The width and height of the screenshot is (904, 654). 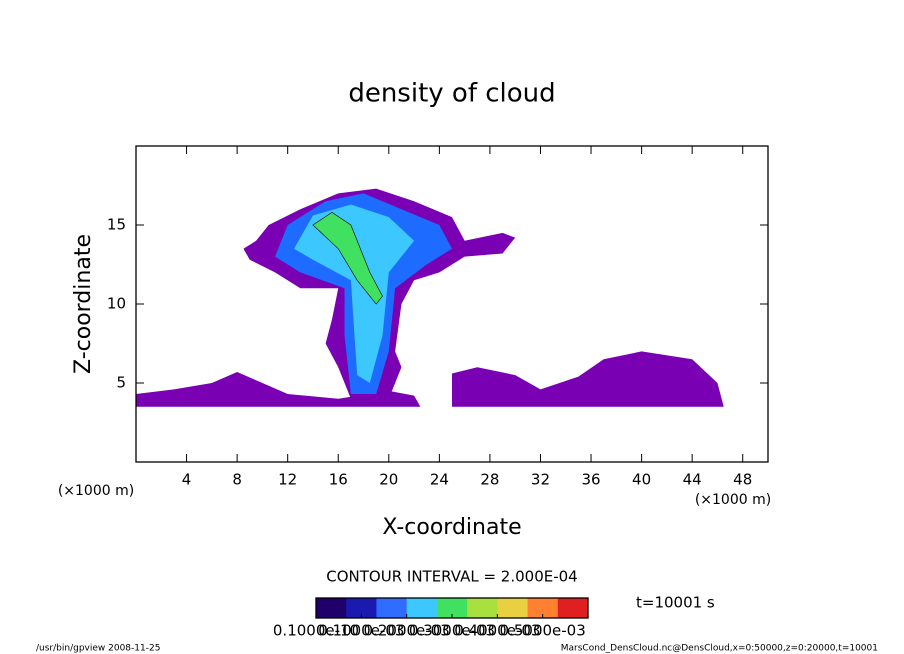 What do you see at coordinates (451, 527) in the screenshot?
I see `x-axis-label: X-coordinate` at bounding box center [451, 527].